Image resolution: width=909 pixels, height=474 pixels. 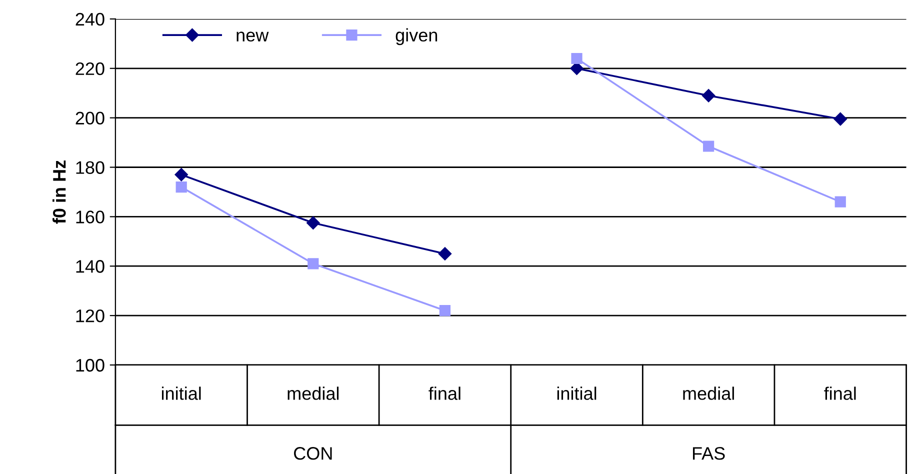 I want to click on text: CON, so click(x=313, y=453).